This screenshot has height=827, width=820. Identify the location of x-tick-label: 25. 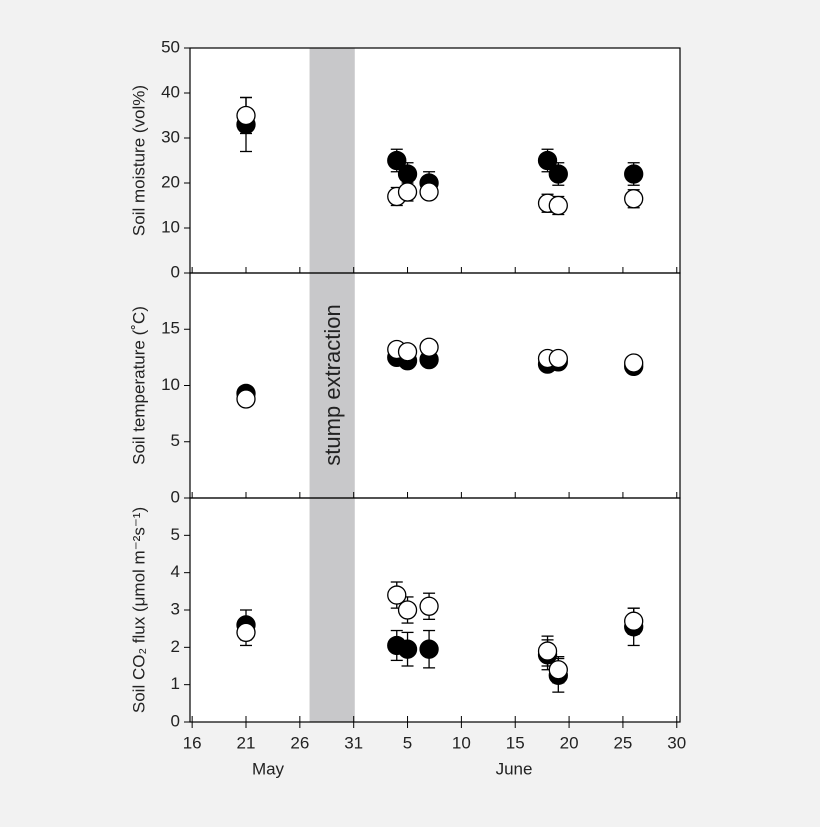
(622, 742).